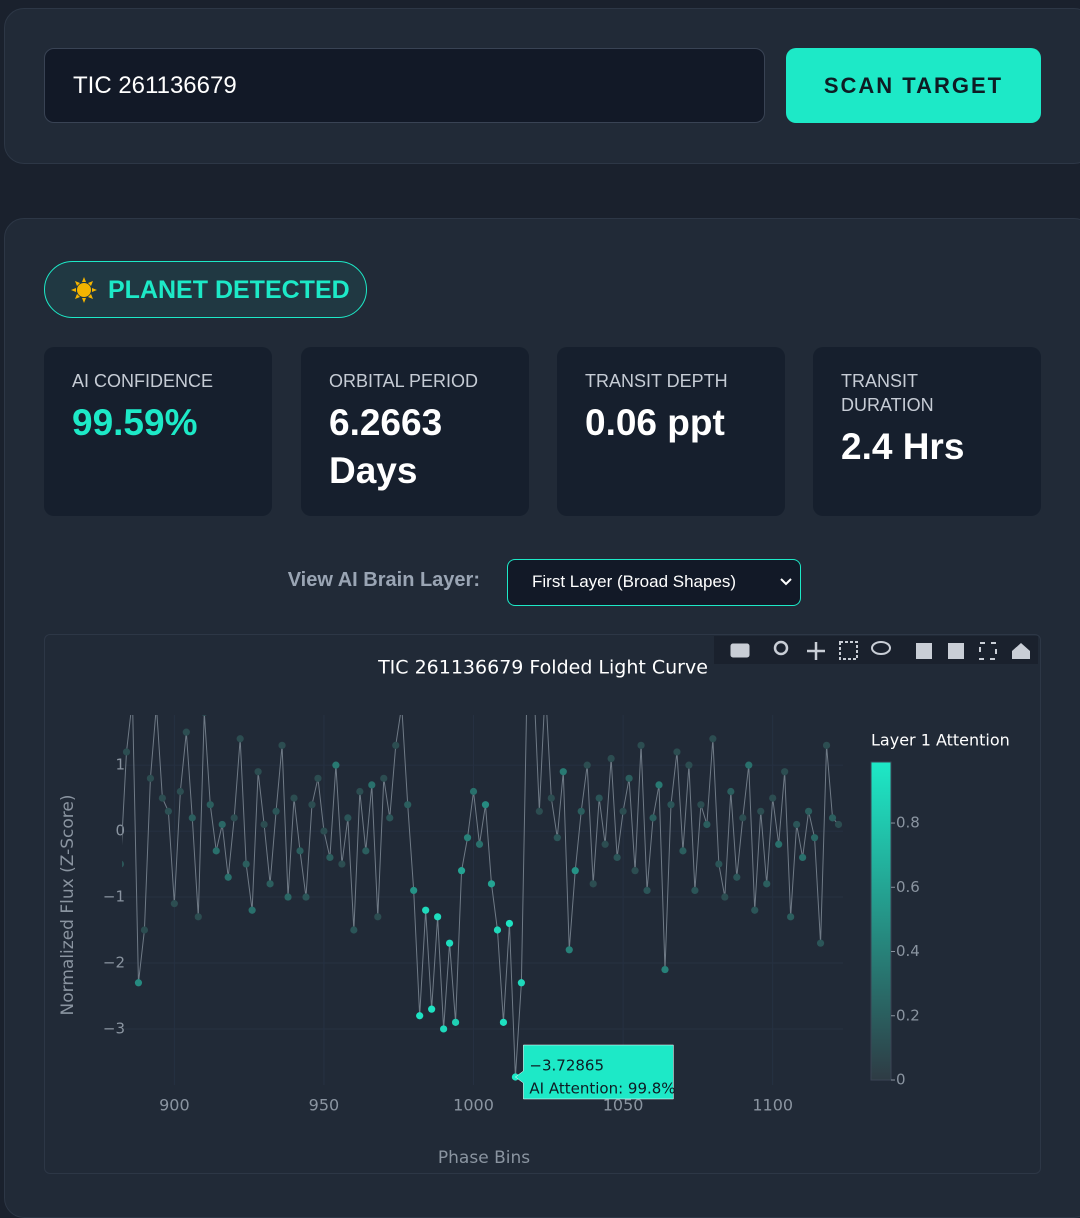  I want to click on home-icon, so click(1021, 651).